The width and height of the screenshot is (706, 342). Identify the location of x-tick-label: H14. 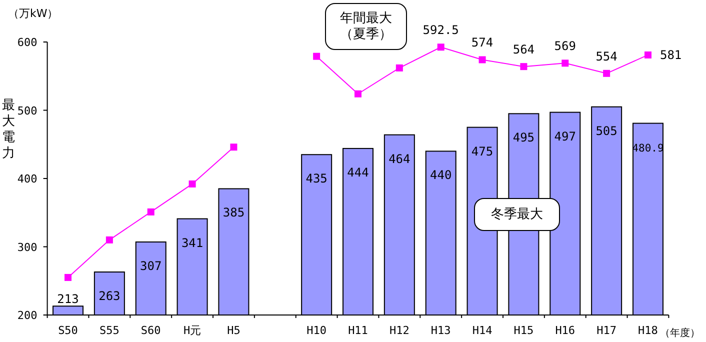
(482, 330).